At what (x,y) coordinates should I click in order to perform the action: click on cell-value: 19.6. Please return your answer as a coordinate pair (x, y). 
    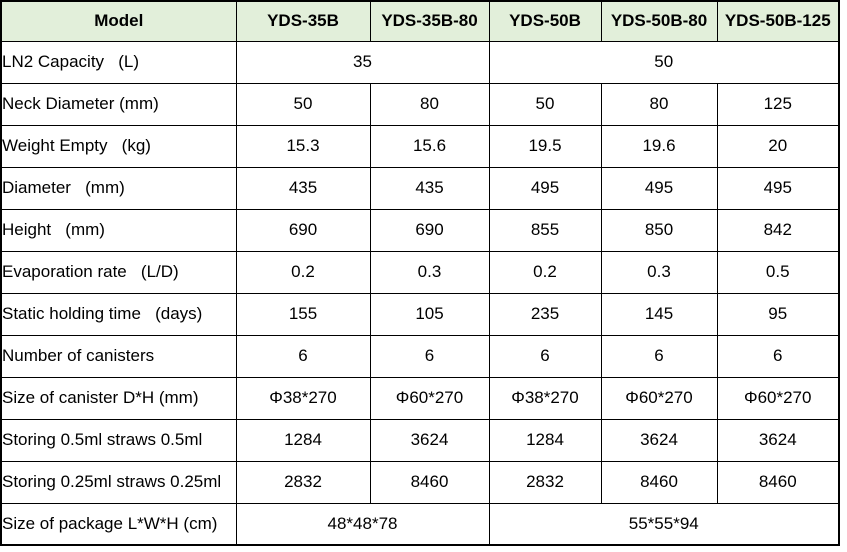
    Looking at the image, I should click on (659, 146).